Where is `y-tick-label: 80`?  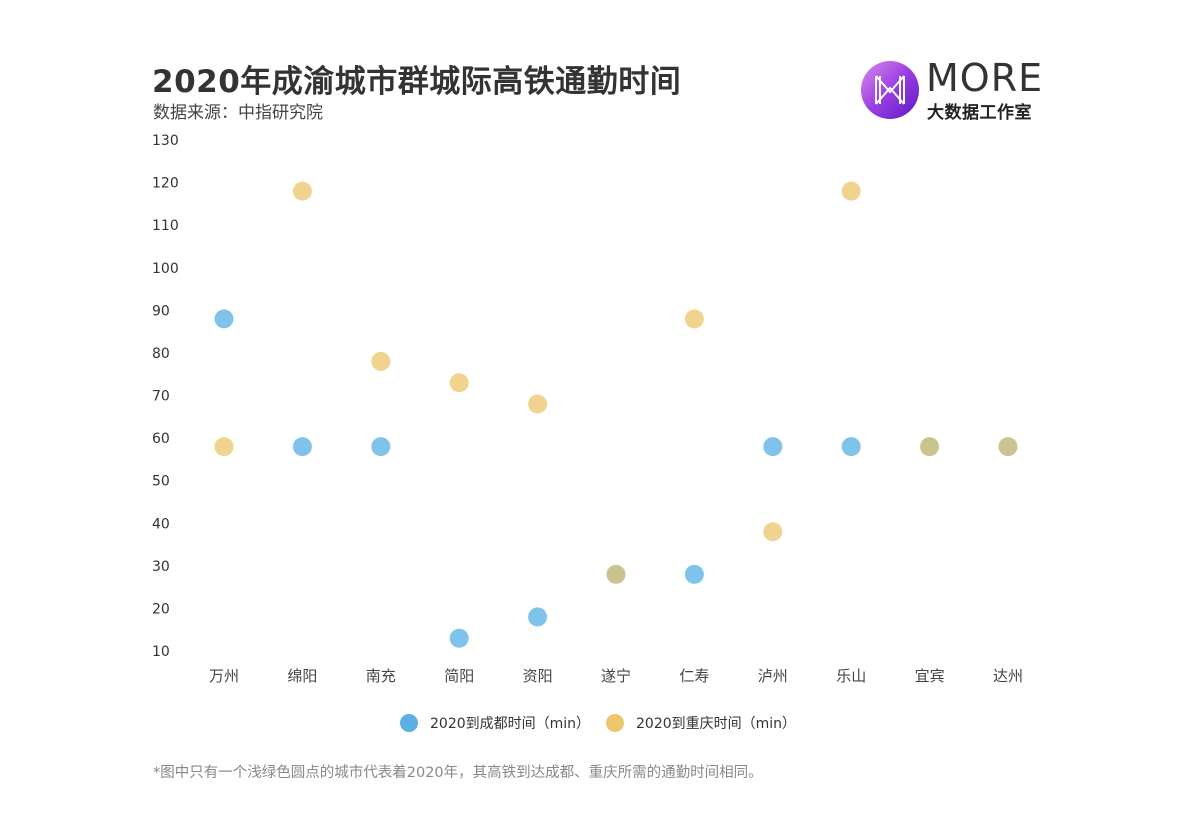 y-tick-label: 80 is located at coordinates (161, 354).